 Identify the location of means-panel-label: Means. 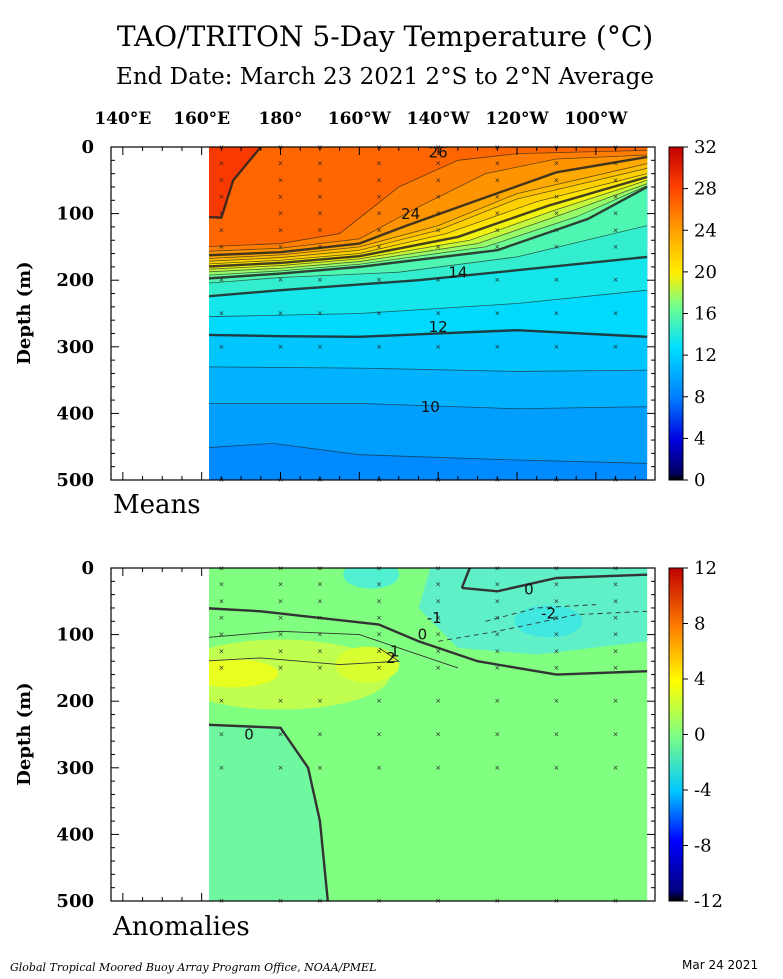
(157, 505).